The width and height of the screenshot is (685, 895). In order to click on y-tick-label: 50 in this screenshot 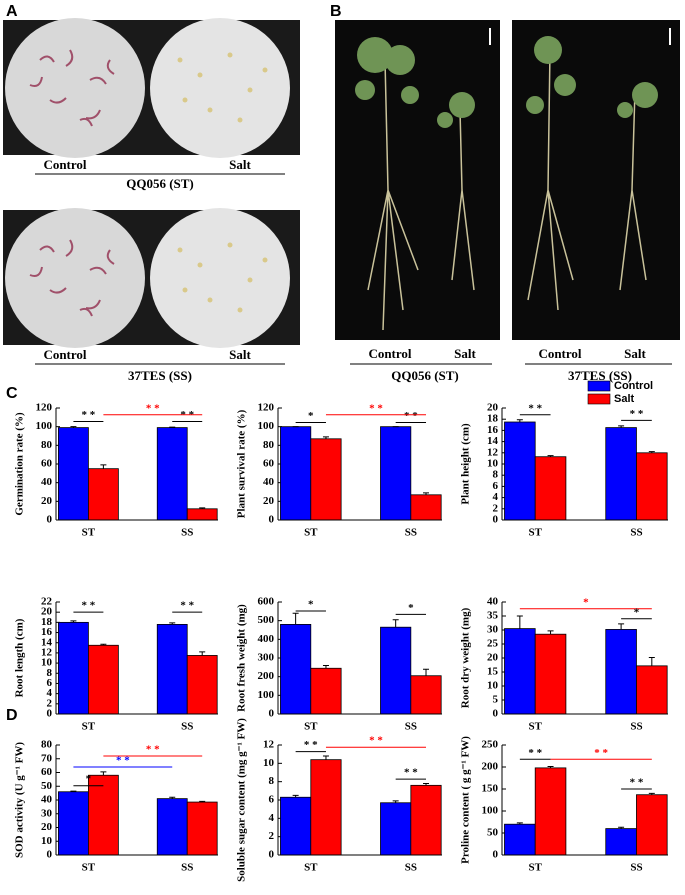, I will do `click(47, 786)`.